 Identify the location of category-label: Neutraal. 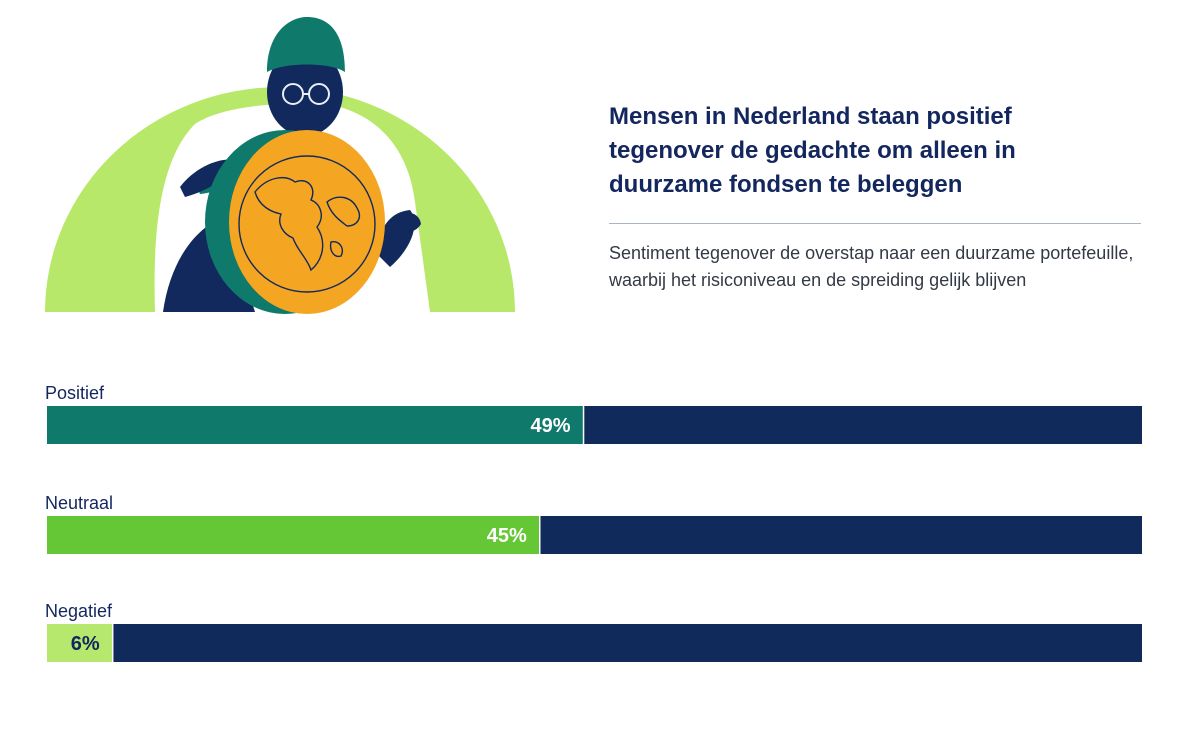
(79, 503).